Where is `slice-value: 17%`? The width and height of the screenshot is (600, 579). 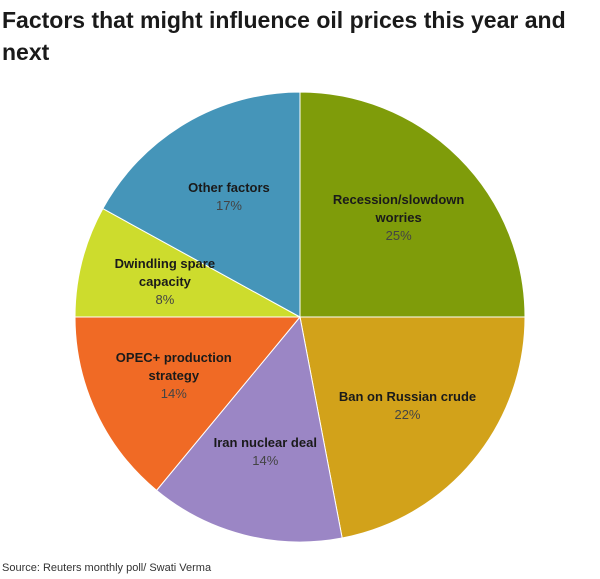
slice-value: 17% is located at coordinates (228, 205).